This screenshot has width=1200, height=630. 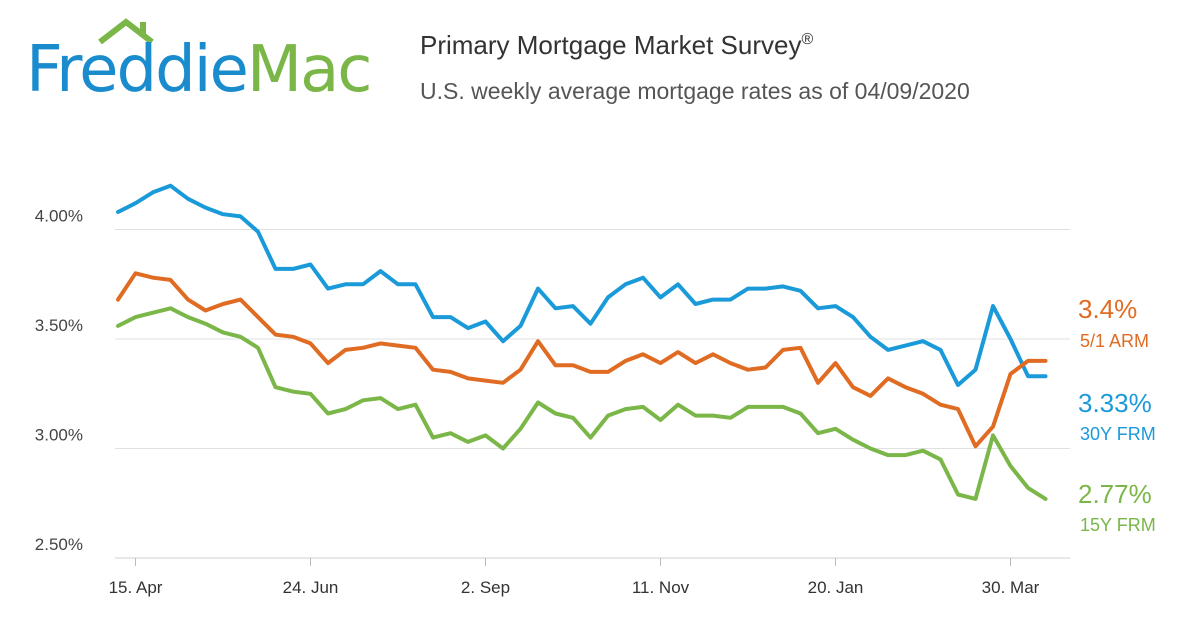 I want to click on logo-mac: Mac, so click(x=309, y=70).